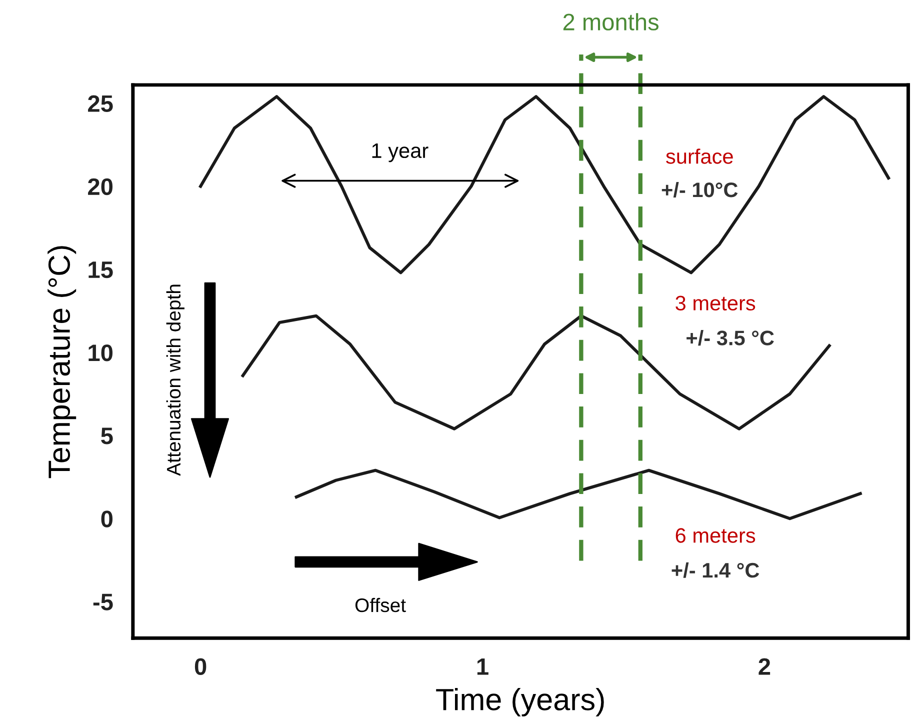 This screenshot has width=923, height=726. I want to click on y-tick-label: 5, so click(107, 436).